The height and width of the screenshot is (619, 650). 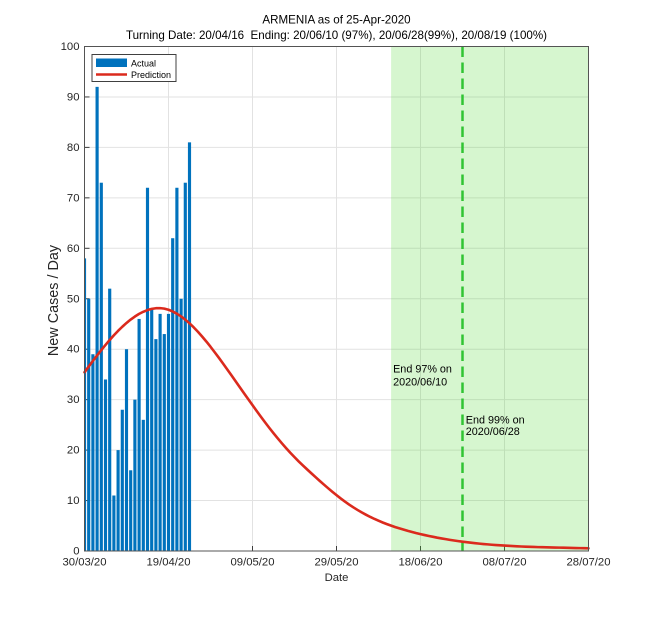 What do you see at coordinates (111, 62) in the screenshot?
I see `actual-legend-swatch` at bounding box center [111, 62].